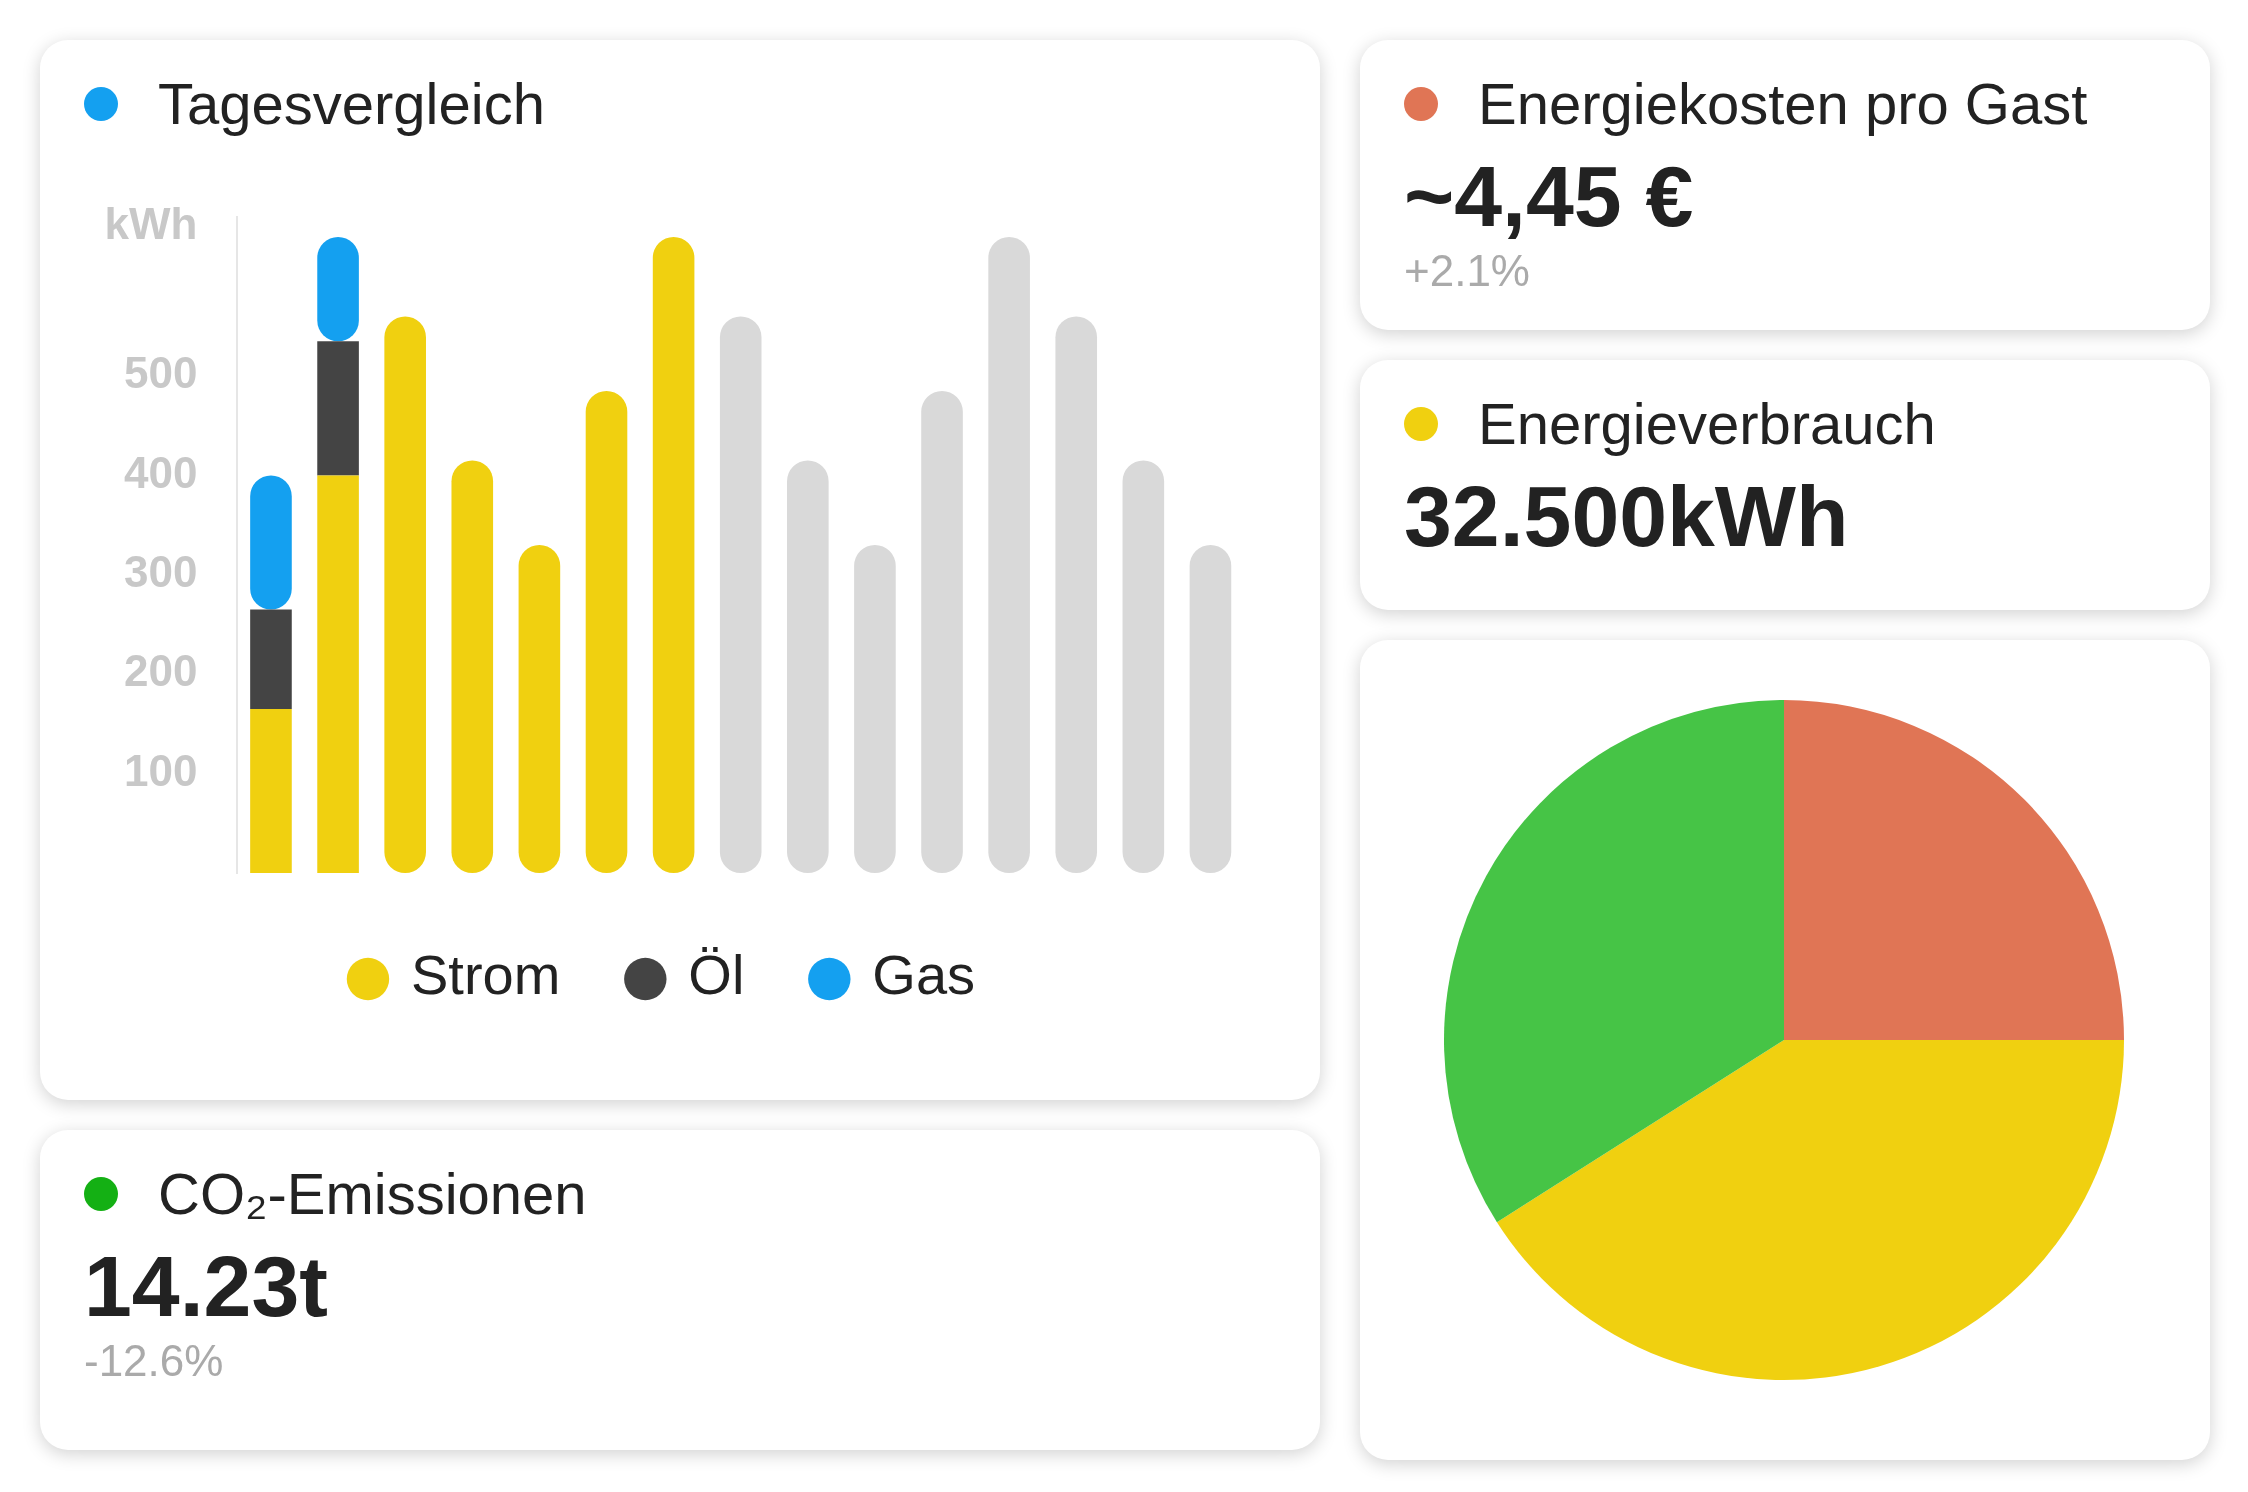 The image size is (2248, 1492). I want to click on legend-label: Öl, so click(716, 975).